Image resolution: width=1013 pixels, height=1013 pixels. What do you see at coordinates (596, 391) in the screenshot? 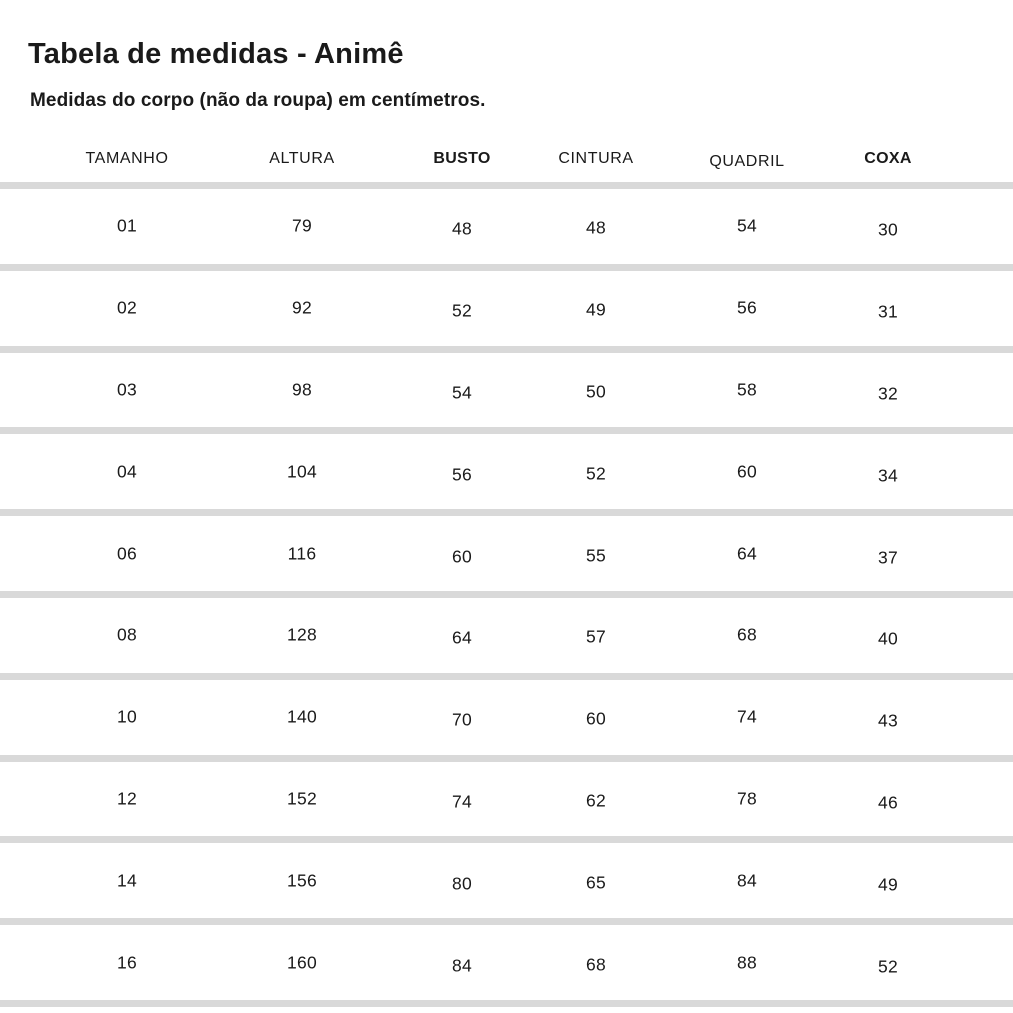
I see `cell: 50` at bounding box center [596, 391].